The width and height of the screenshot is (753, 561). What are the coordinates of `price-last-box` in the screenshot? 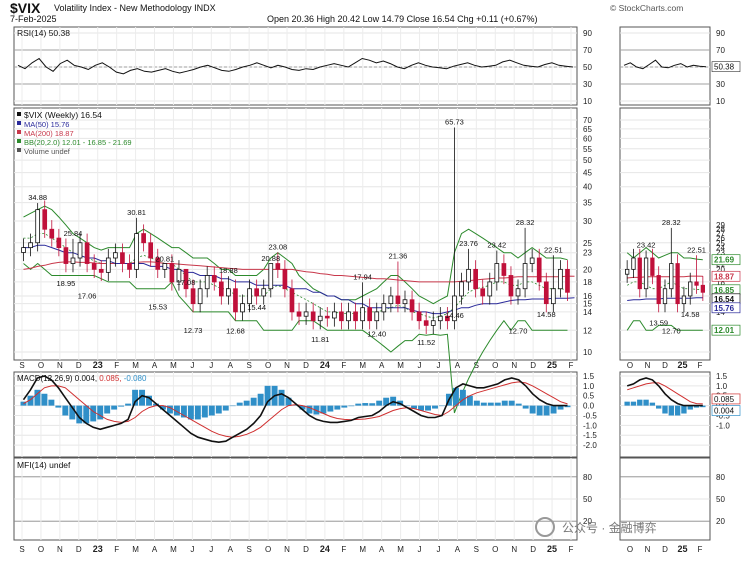 It's located at (726, 276).